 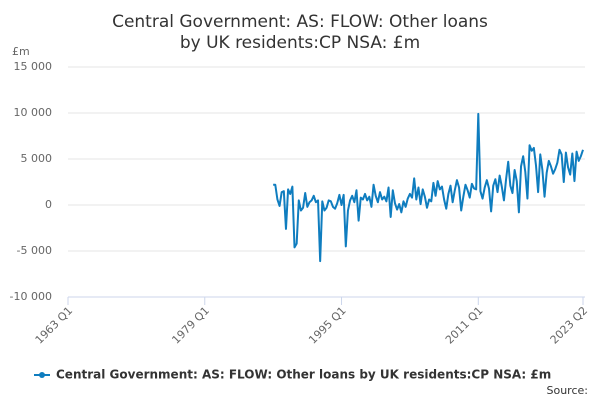 I want to click on legend-marker, so click(x=42, y=375).